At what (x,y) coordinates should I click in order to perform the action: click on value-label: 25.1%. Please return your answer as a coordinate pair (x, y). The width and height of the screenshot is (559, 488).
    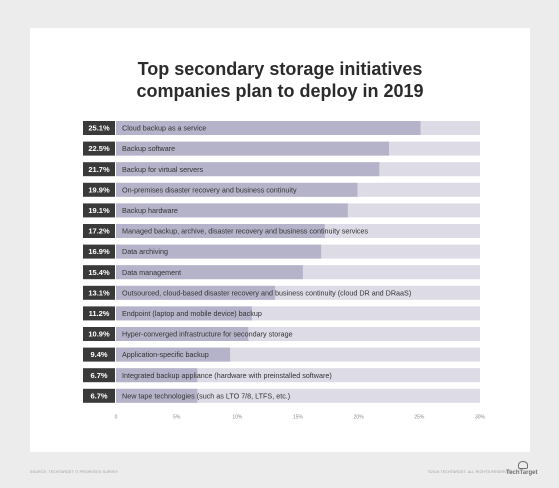
    Looking at the image, I should click on (99, 128).